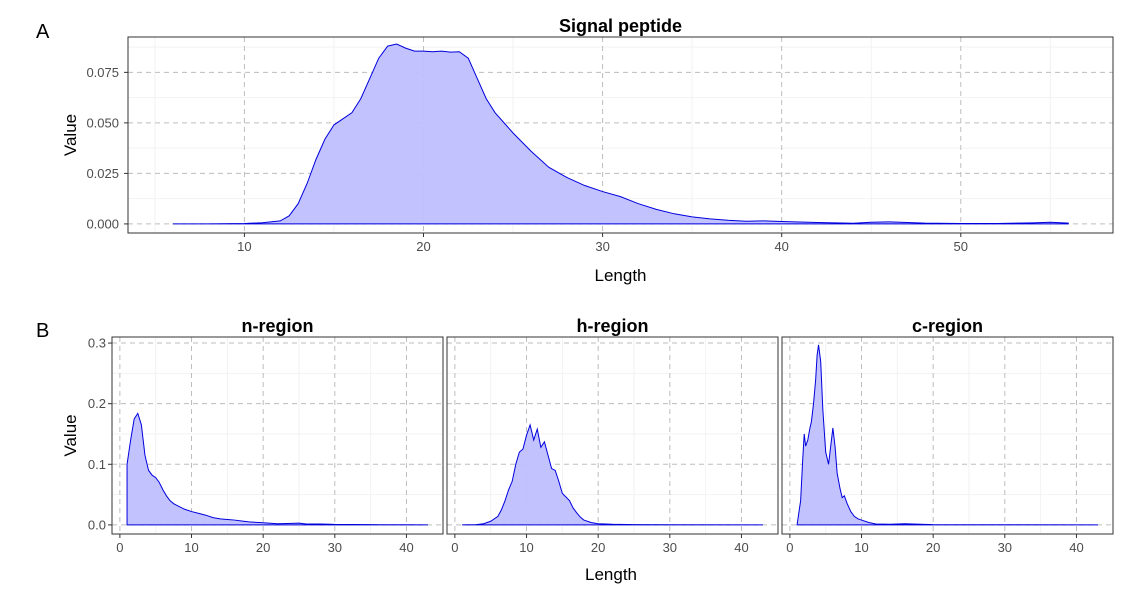  What do you see at coordinates (621, 275) in the screenshot?
I see `signal-peptide-x-axis-label: Length` at bounding box center [621, 275].